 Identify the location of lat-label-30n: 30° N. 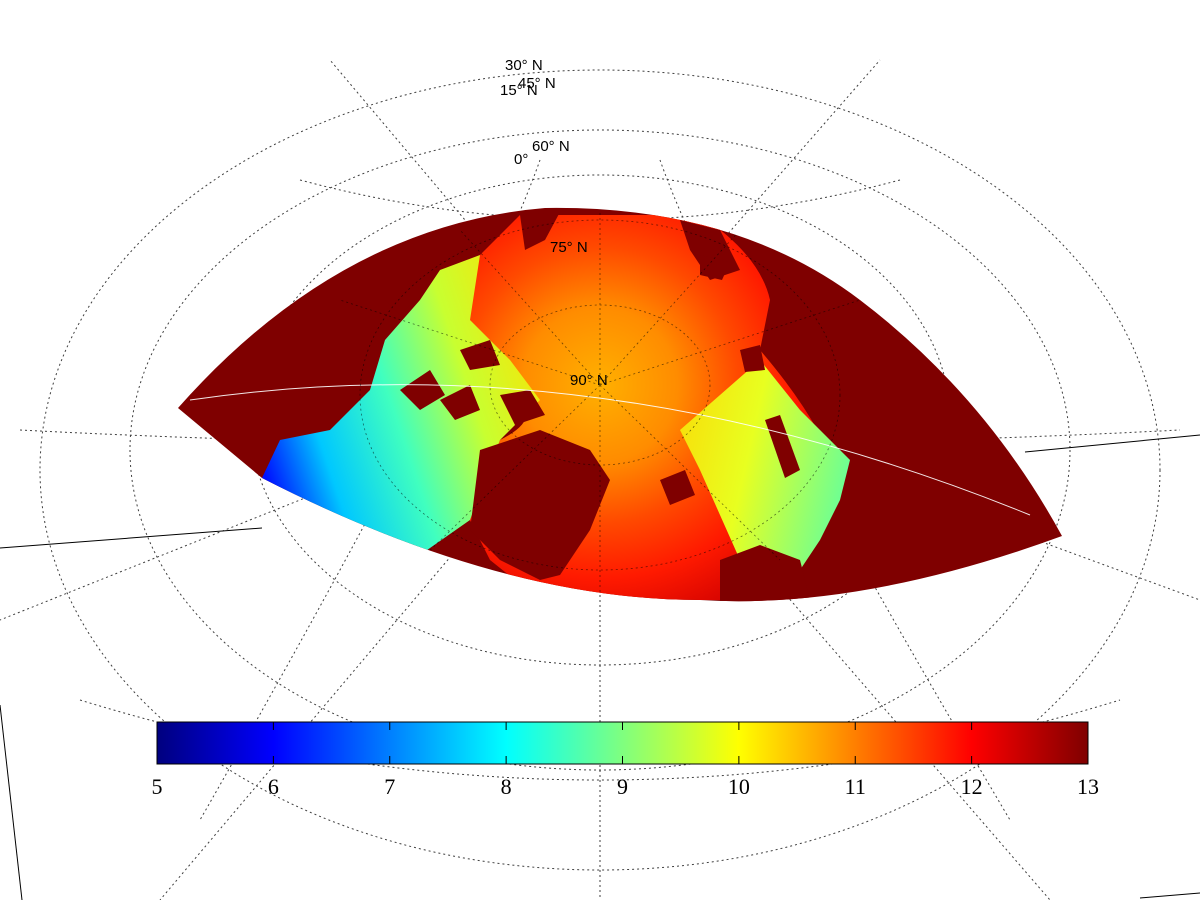
(524, 65).